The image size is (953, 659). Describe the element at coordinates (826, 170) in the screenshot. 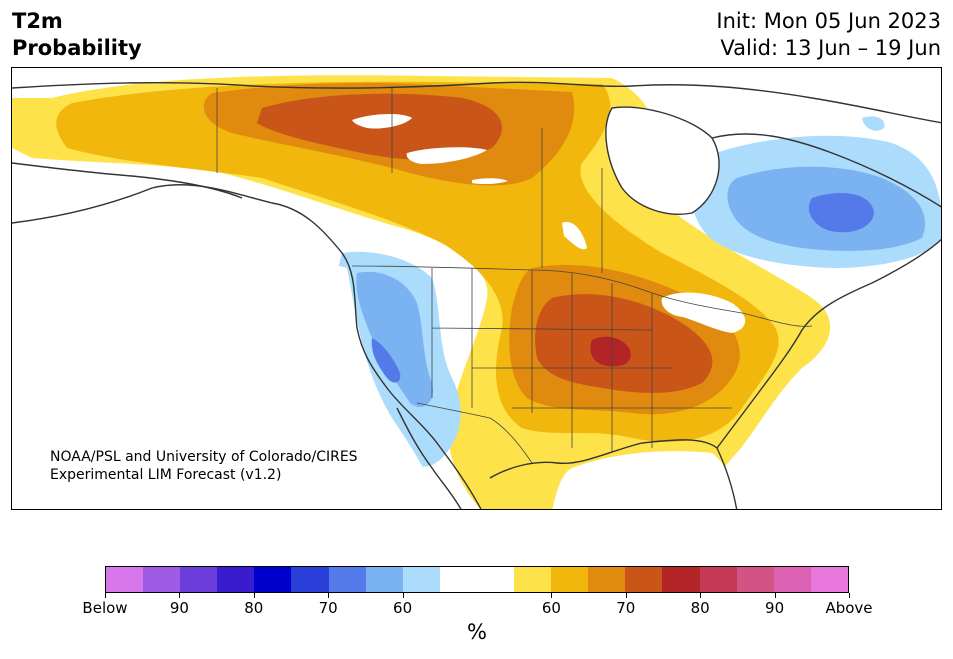

I see `labrador-coast` at that location.